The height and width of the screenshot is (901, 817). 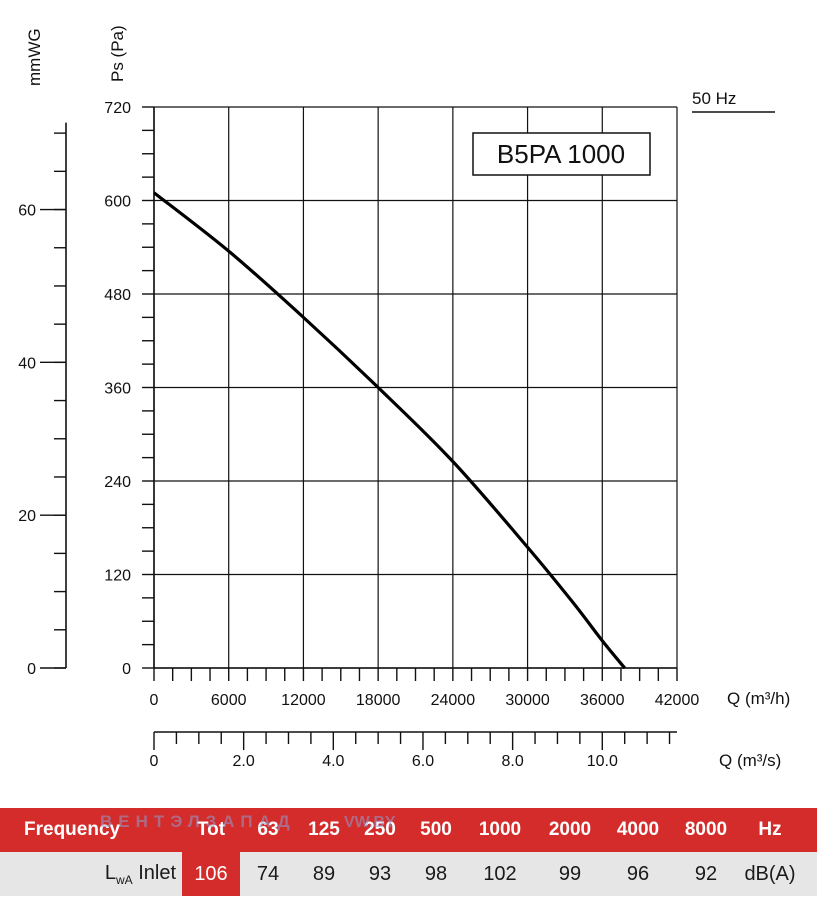 I want to click on m3s-tick-label: 6.0, so click(x=423, y=761).